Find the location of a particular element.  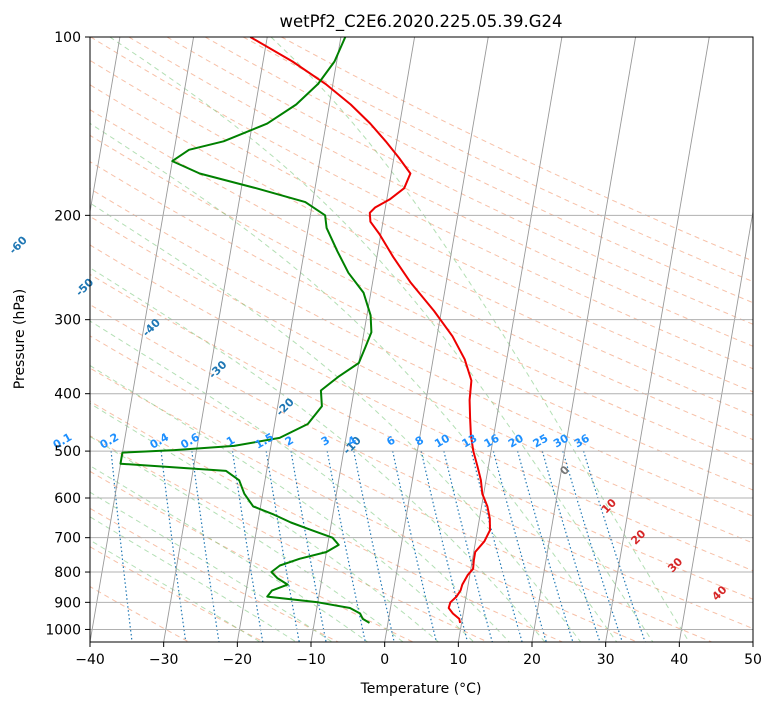

x-tick-label: 0 is located at coordinates (384, 660).